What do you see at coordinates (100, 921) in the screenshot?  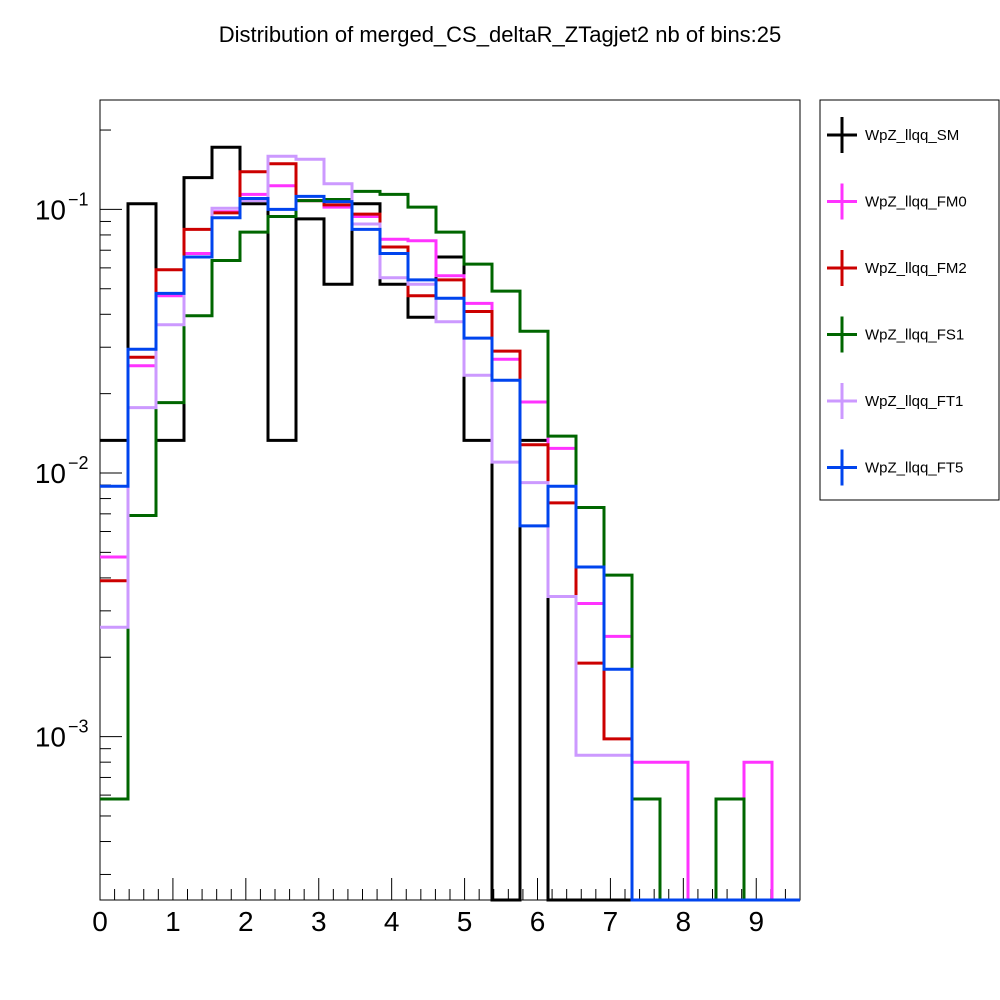 I see `x-tick-label: 0` at bounding box center [100, 921].